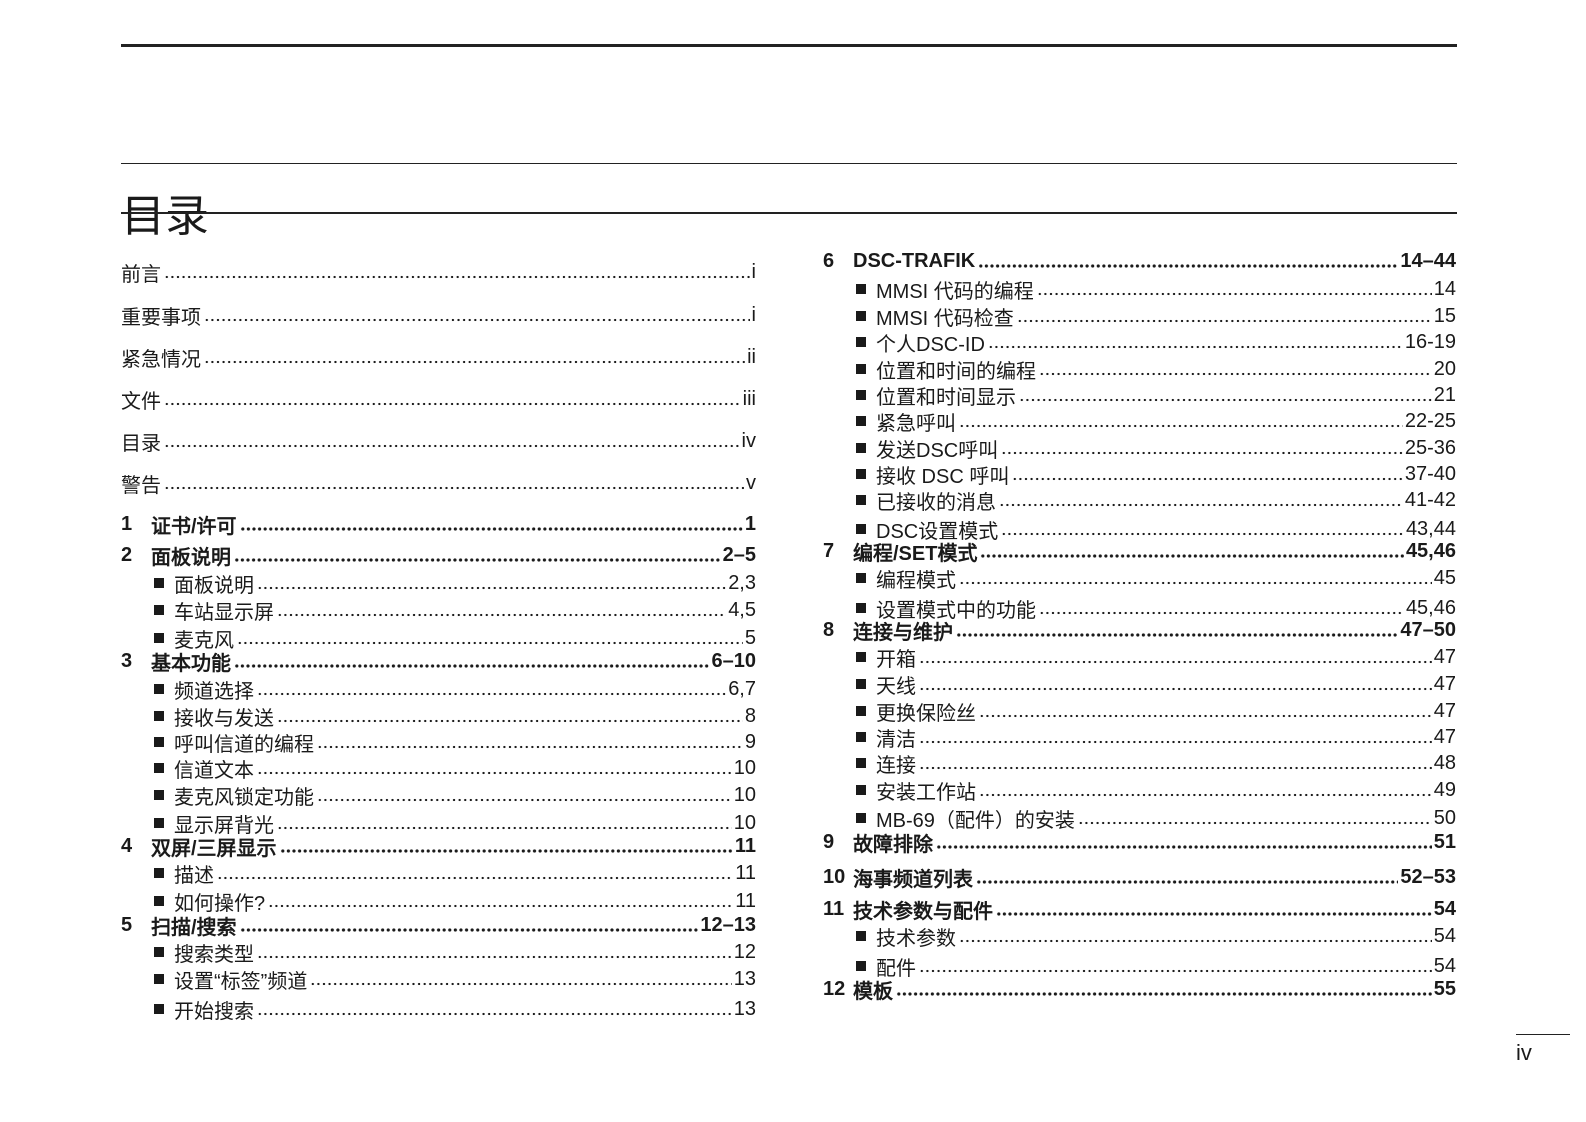  Describe the element at coordinates (744, 951) in the screenshot. I see `entry-page: 12` at that location.